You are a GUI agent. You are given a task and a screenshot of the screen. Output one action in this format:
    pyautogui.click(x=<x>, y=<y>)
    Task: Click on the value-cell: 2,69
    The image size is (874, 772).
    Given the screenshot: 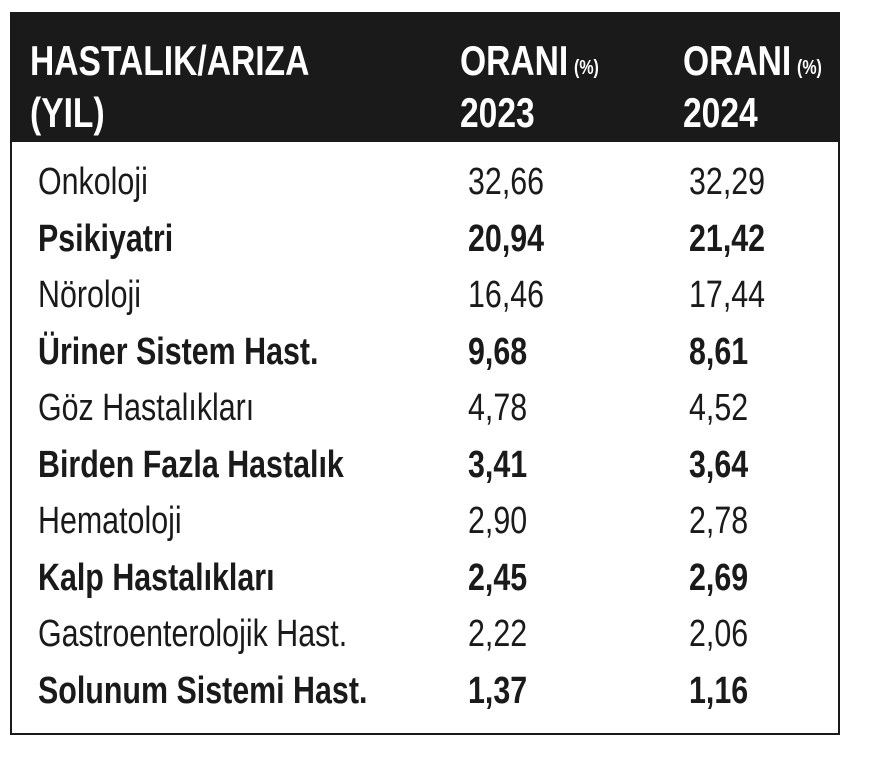 What is the action you would take?
    pyautogui.click(x=719, y=577)
    